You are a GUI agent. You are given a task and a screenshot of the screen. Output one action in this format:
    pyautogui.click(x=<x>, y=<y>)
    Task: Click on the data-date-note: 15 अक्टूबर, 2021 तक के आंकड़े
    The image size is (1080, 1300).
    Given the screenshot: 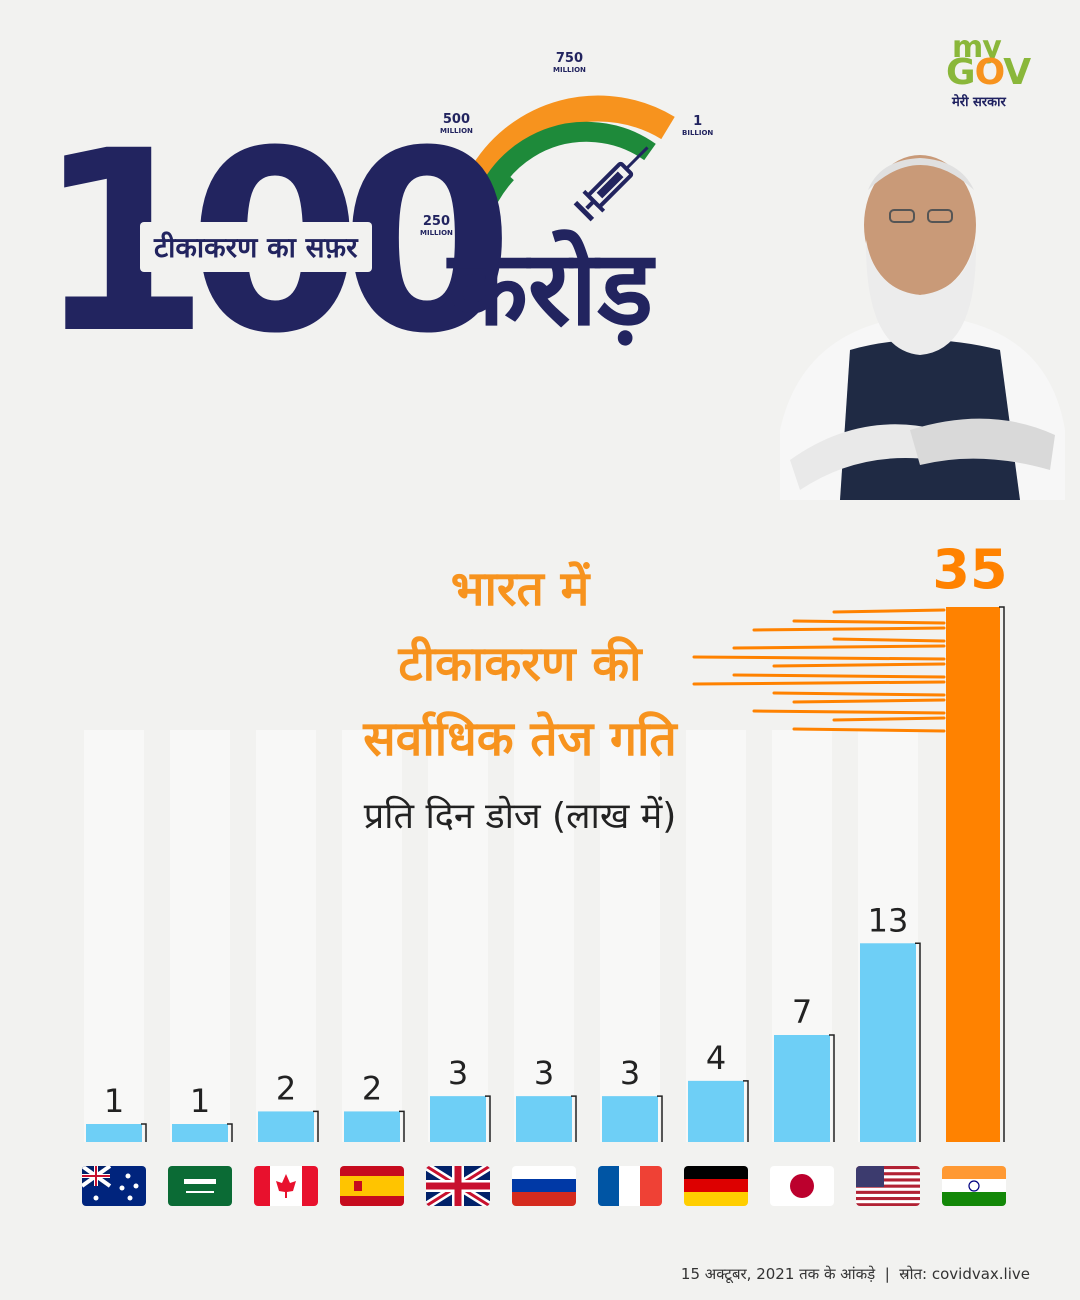 What is the action you would take?
    pyautogui.click(x=778, y=1274)
    